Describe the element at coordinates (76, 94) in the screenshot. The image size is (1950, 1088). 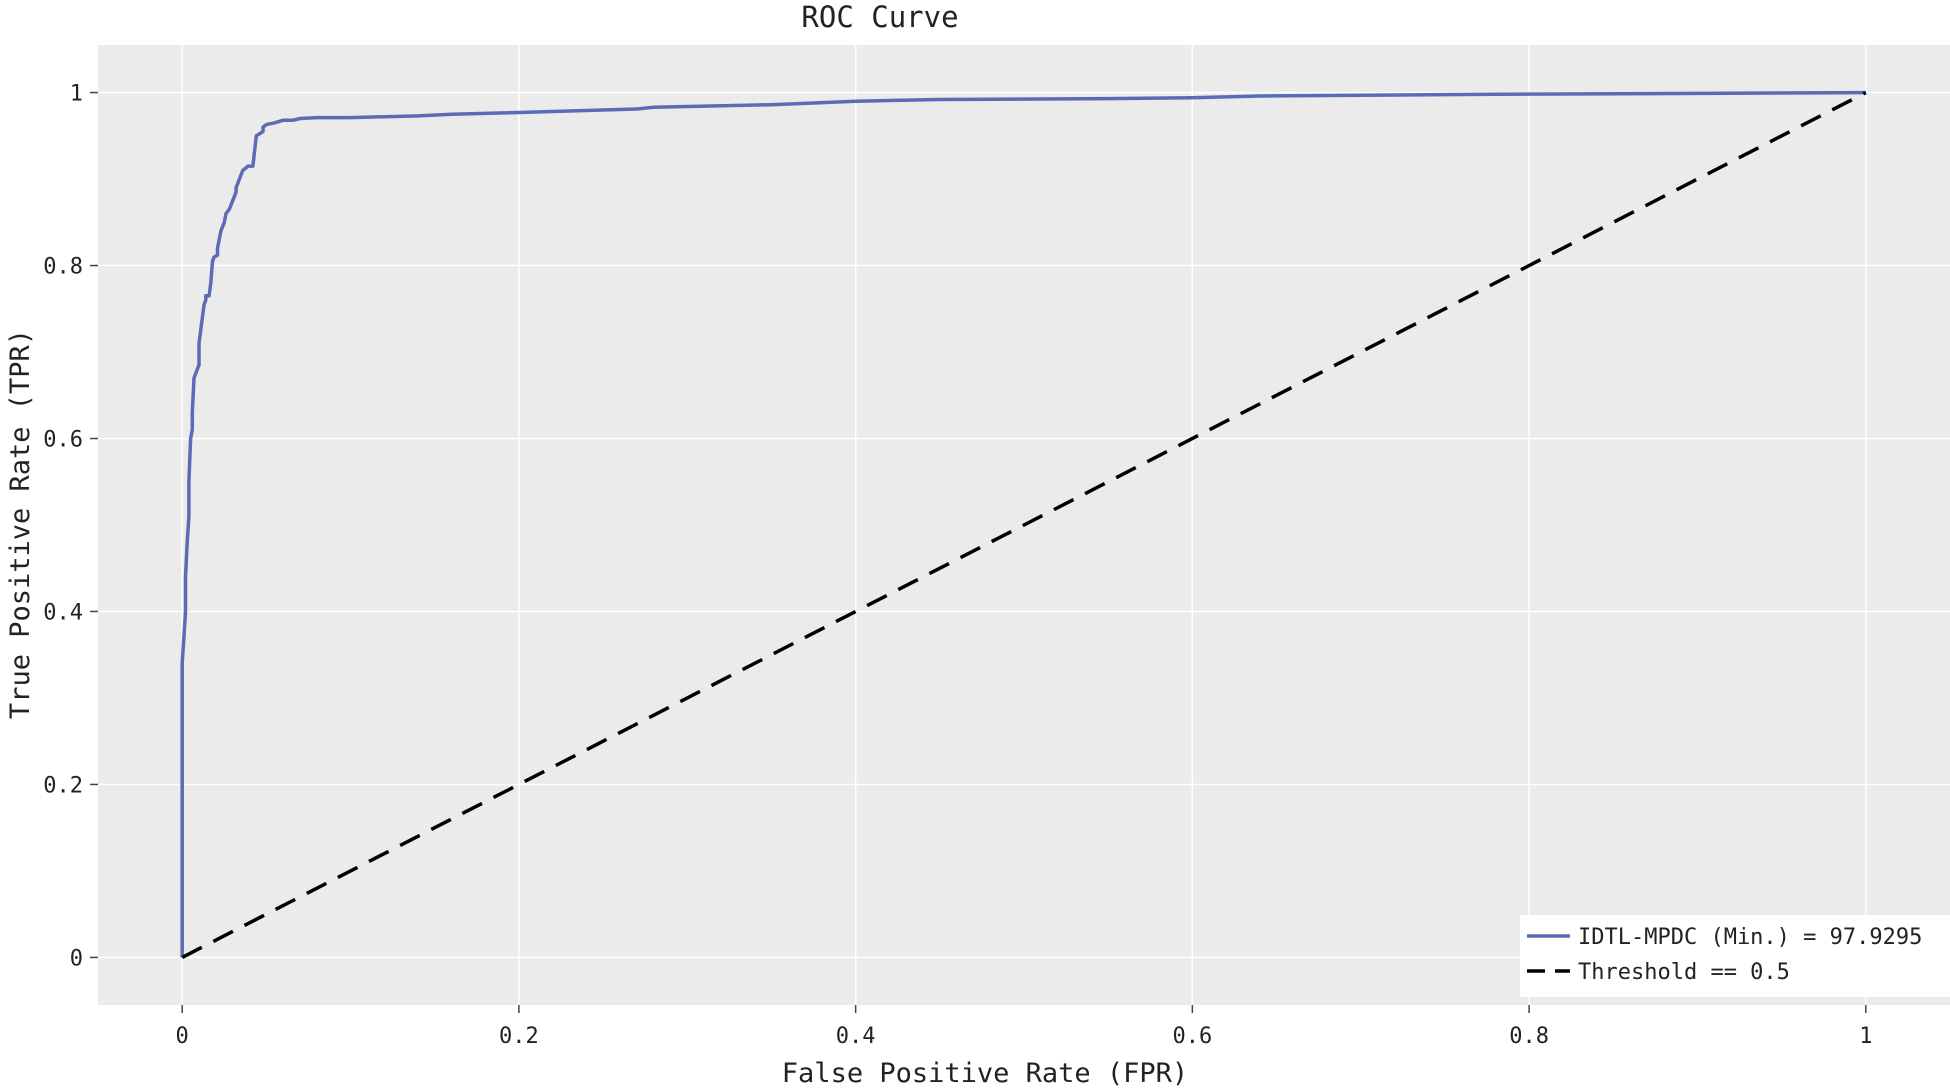
I see `y-tick-label: 1` at that location.